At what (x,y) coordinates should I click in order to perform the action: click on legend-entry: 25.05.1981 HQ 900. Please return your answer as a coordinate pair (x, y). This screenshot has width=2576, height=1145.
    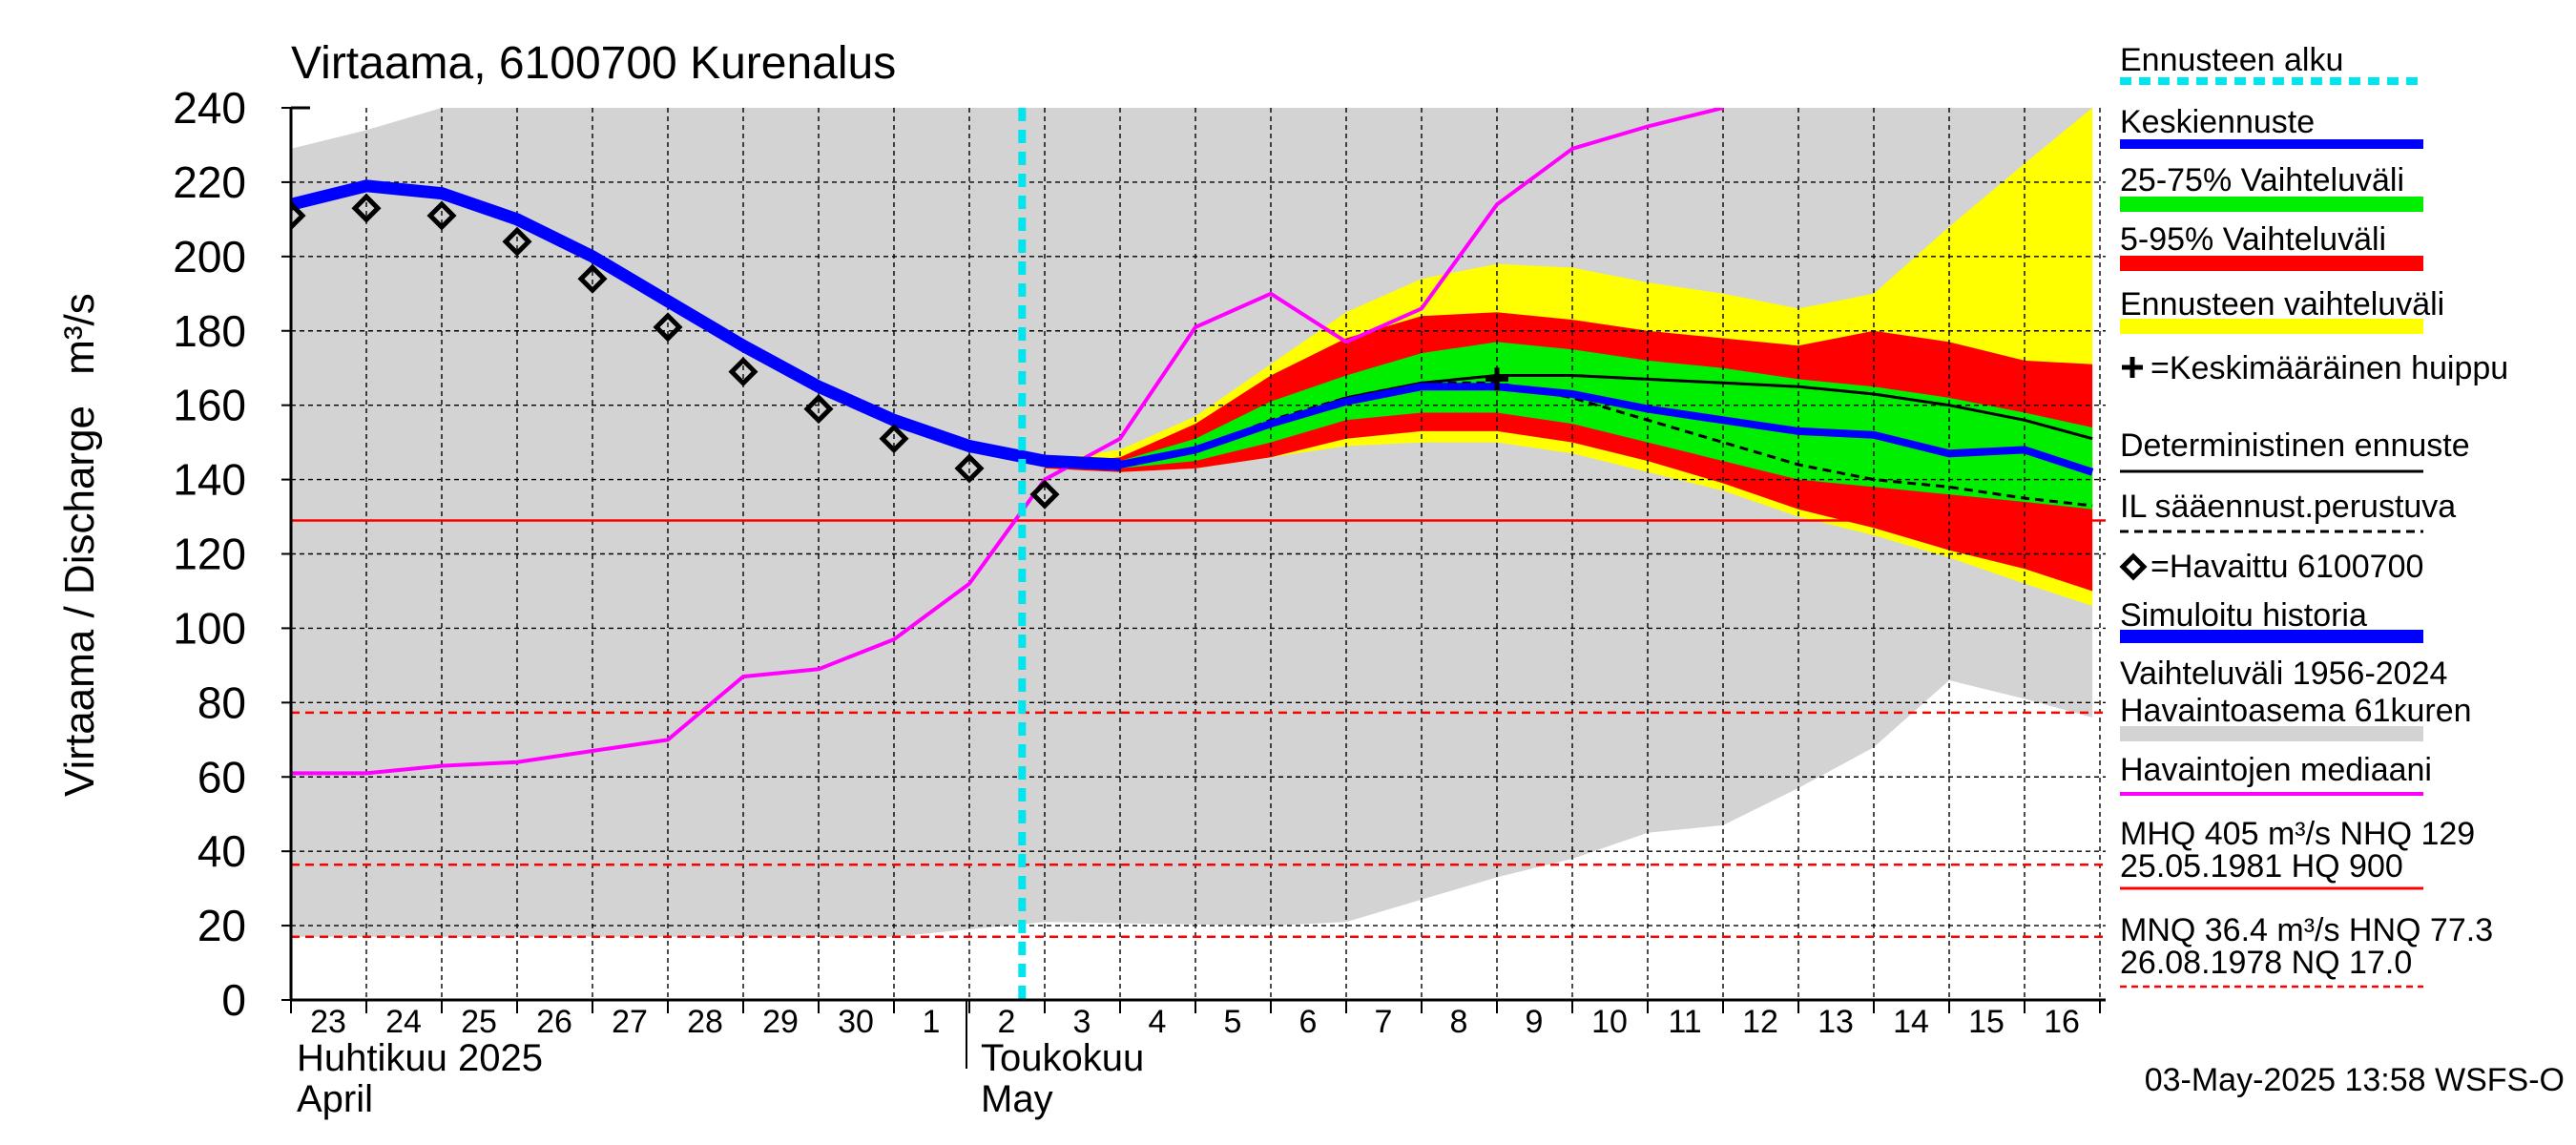
    Looking at the image, I should click on (2261, 866).